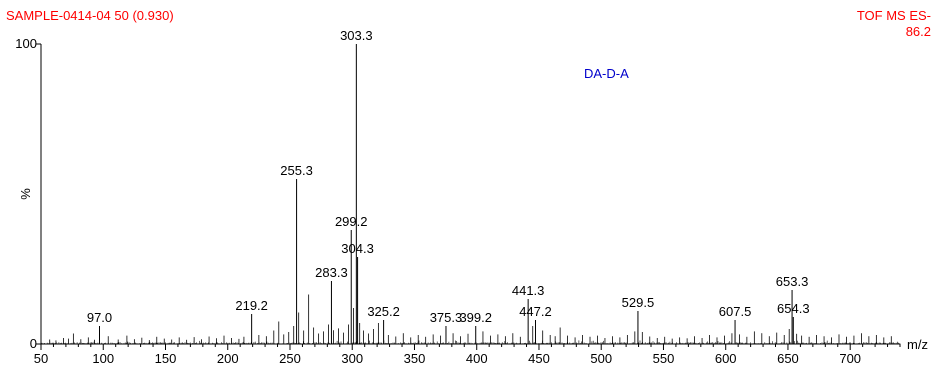 The width and height of the screenshot is (939, 374). What do you see at coordinates (850, 358) in the screenshot?
I see `x-tick-label-700: 700` at bounding box center [850, 358].